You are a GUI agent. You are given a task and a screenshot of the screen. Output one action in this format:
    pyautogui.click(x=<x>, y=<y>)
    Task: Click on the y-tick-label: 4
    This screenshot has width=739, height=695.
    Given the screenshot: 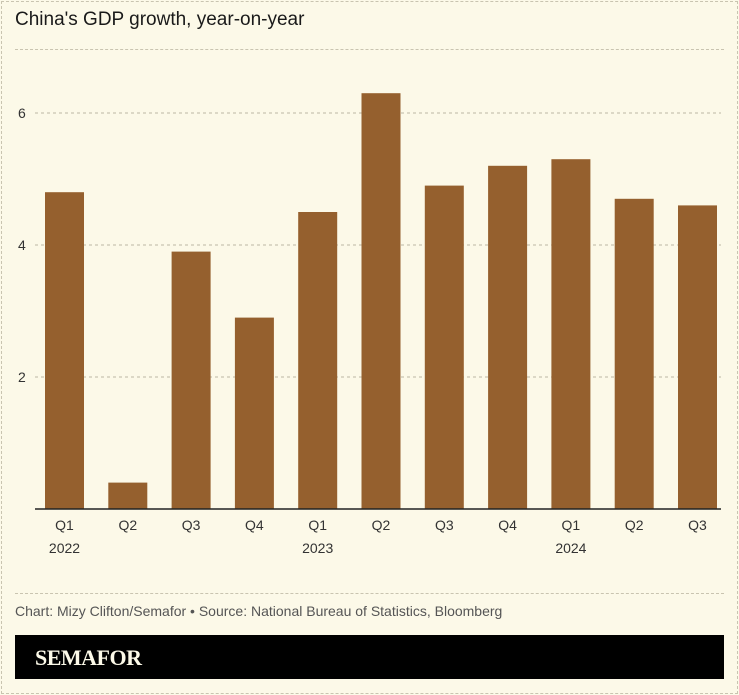 What is the action you would take?
    pyautogui.click(x=22, y=245)
    